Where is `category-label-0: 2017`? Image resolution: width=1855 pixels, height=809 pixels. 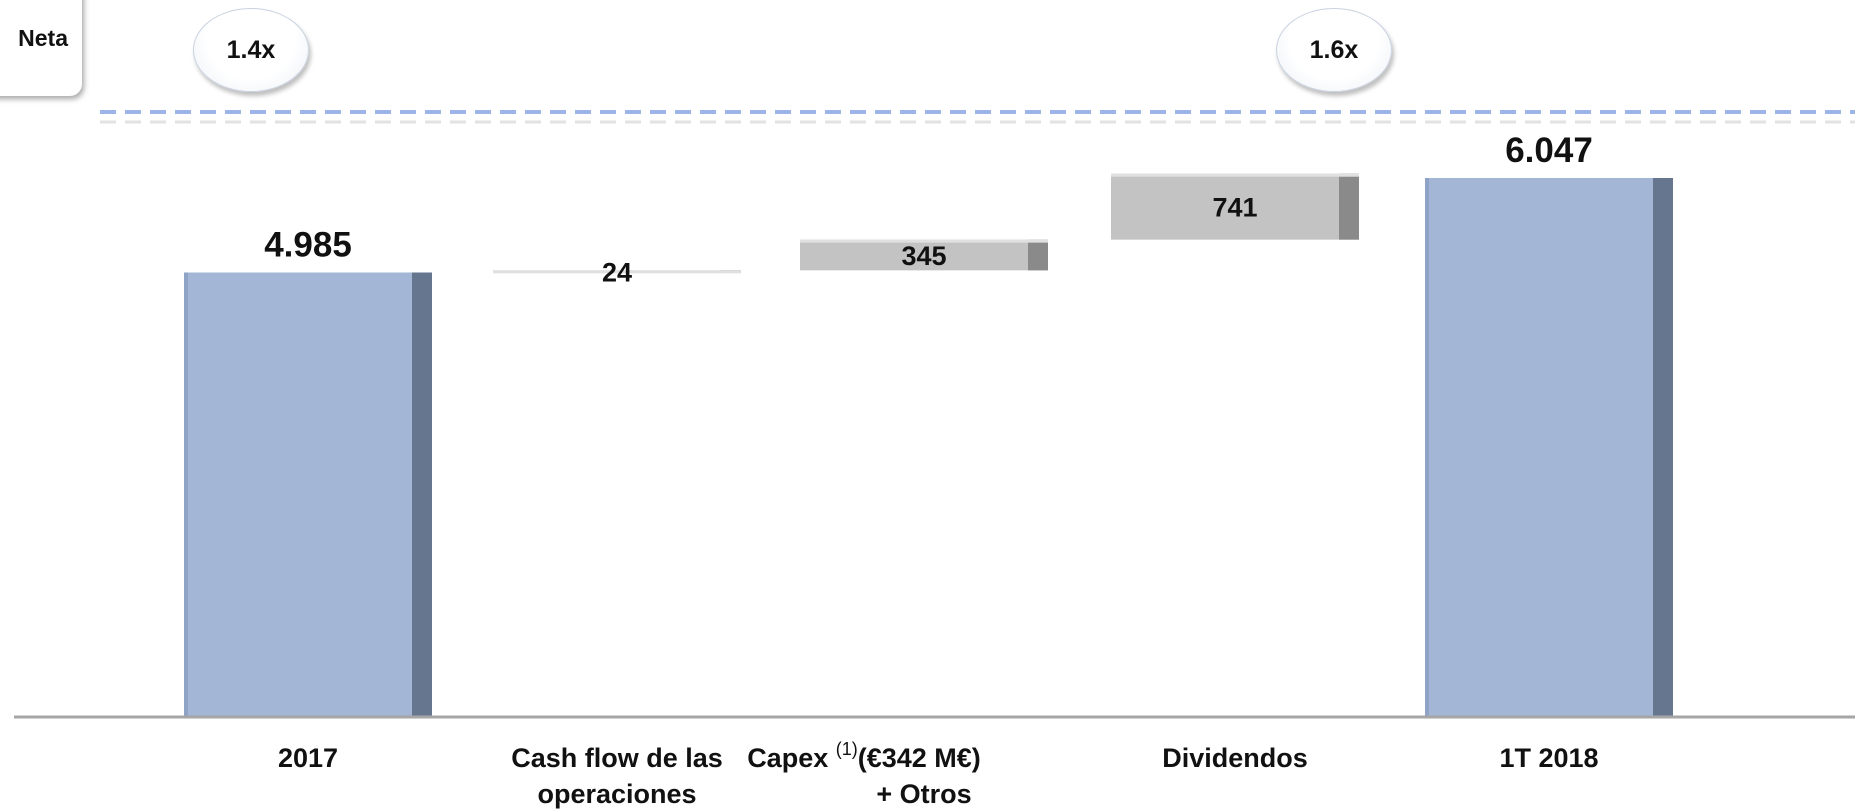
category-label-0: 2017 is located at coordinates (308, 758).